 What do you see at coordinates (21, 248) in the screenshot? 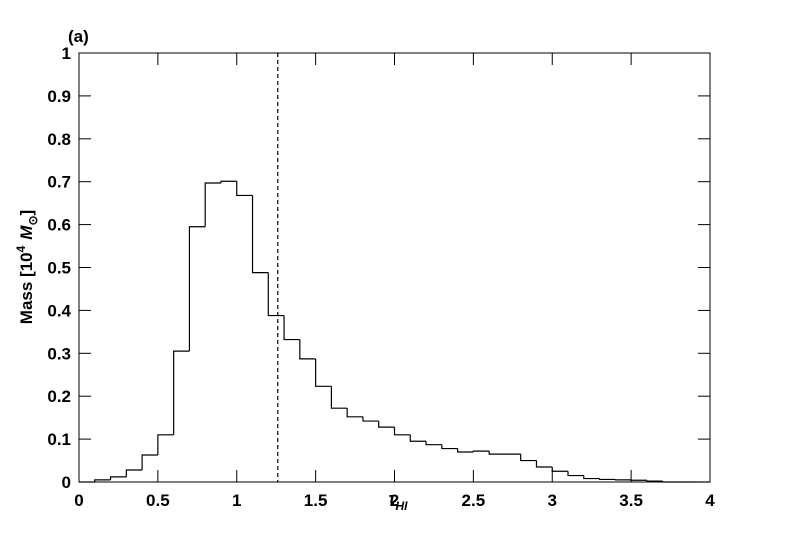
I see `y-title-sup: 4` at bounding box center [21, 248].